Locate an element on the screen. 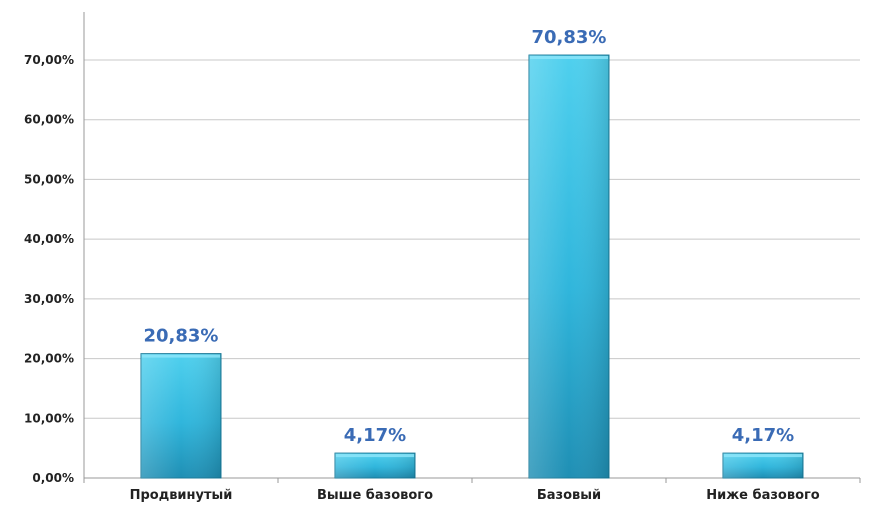 The width and height of the screenshot is (872, 508). y-tick-label: 20,00% is located at coordinates (49, 359).